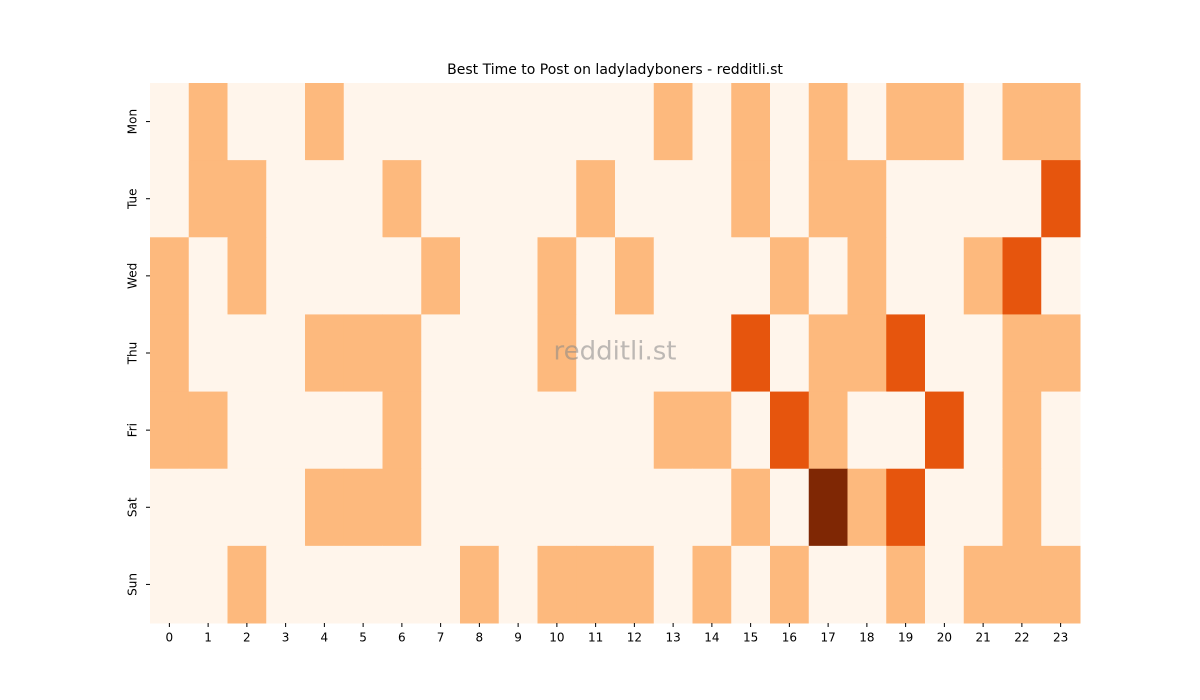  What do you see at coordinates (827, 638) in the screenshot?
I see `x-tick-label: 17` at bounding box center [827, 638].